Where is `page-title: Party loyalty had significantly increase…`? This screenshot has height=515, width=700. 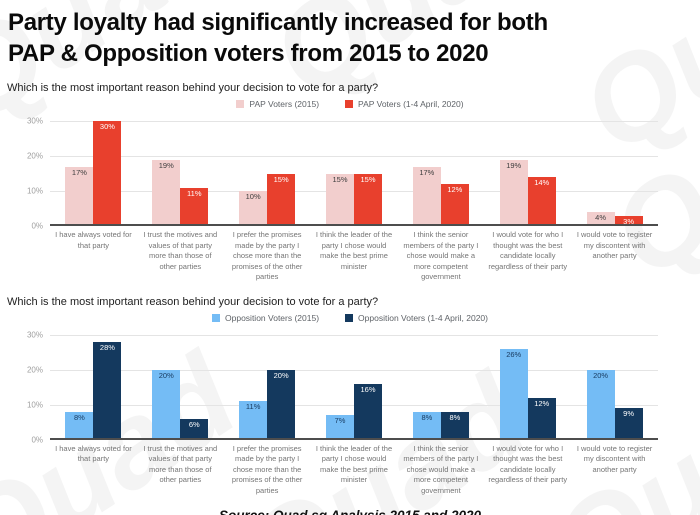 page-title: Party loyalty had significantly increase… is located at coordinates (349, 38).